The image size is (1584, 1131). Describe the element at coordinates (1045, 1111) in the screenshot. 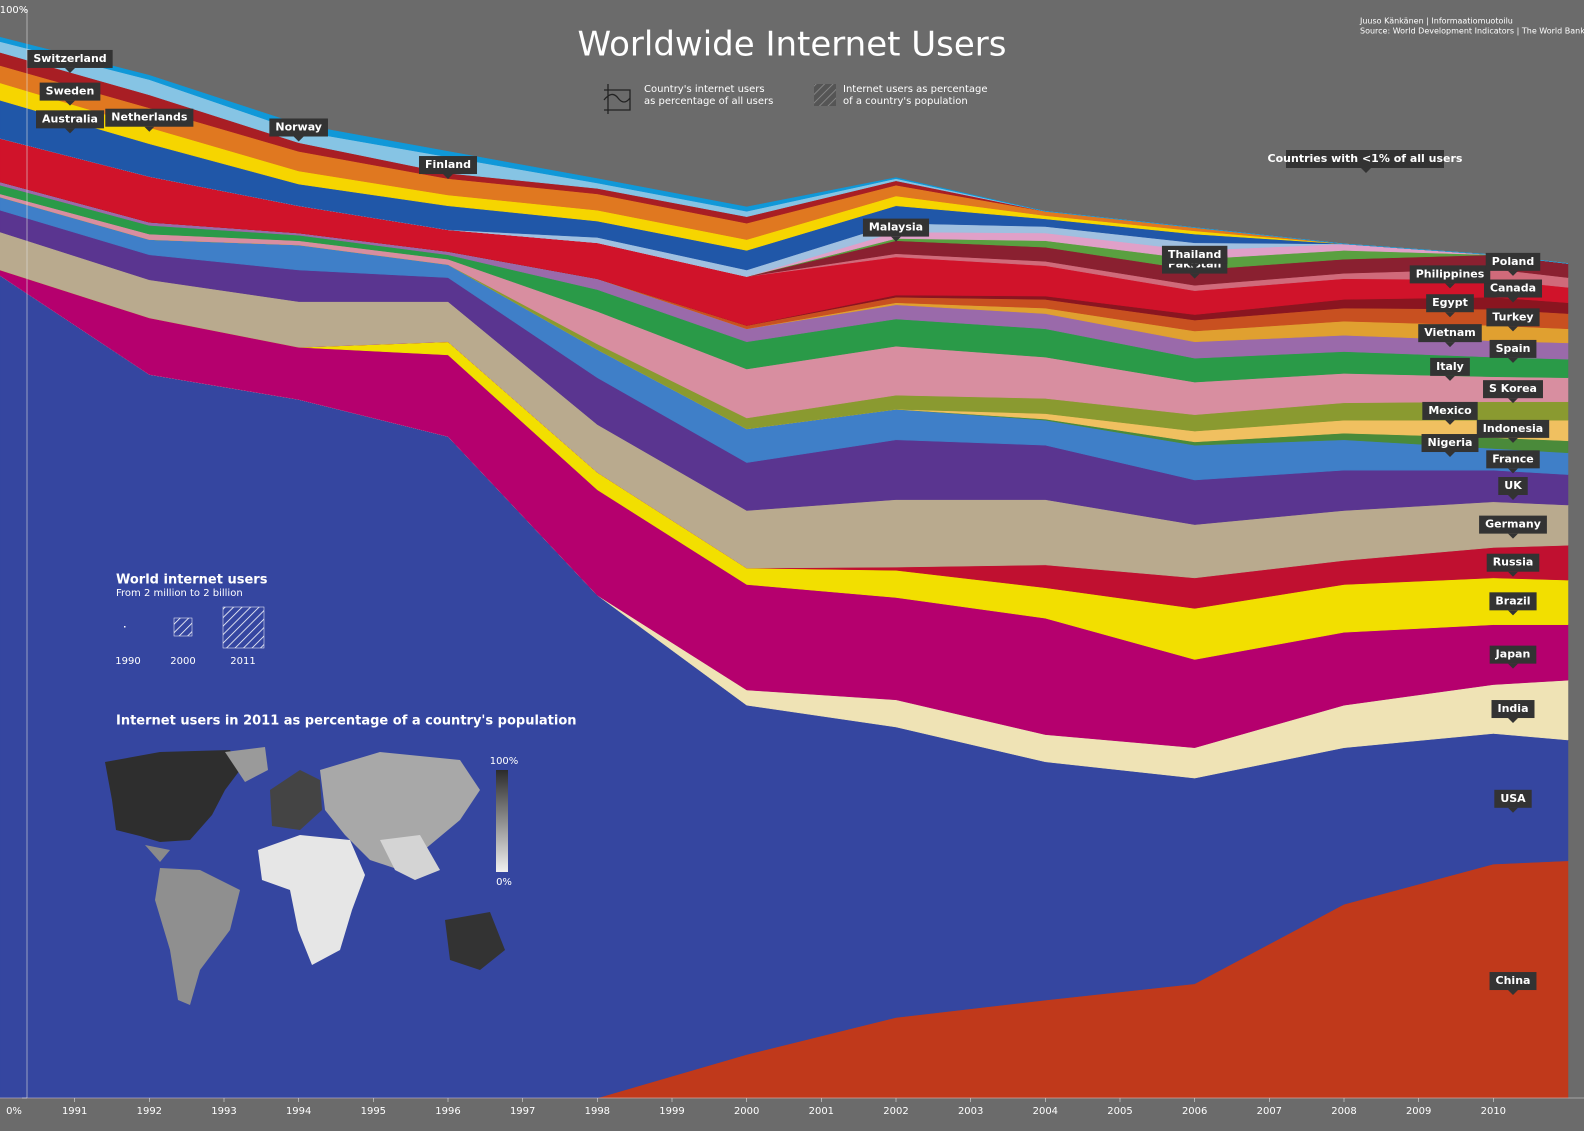

I see `x-tick-label: 2004` at that location.